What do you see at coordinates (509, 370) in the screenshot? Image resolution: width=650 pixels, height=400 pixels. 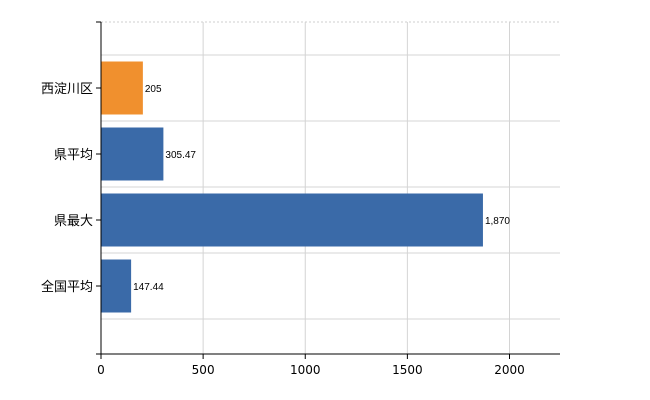 I see `x-tick-label: 2000` at bounding box center [509, 370].